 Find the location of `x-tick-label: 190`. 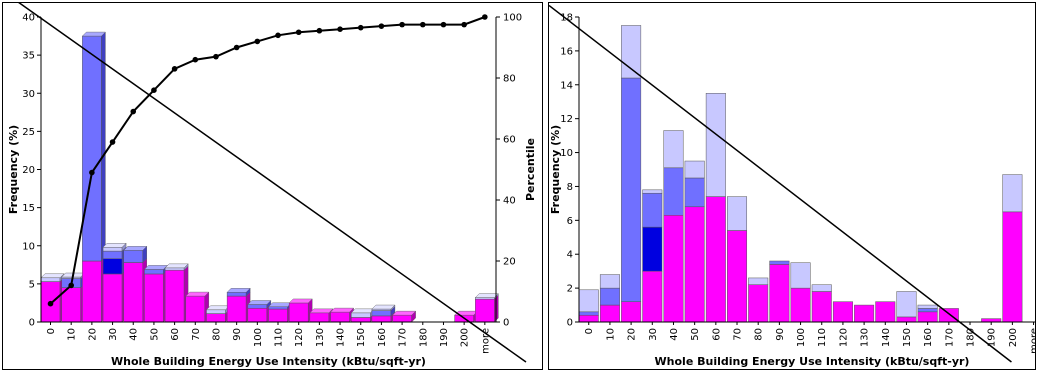

x-tick-label: 190 is located at coordinates (992, 337).